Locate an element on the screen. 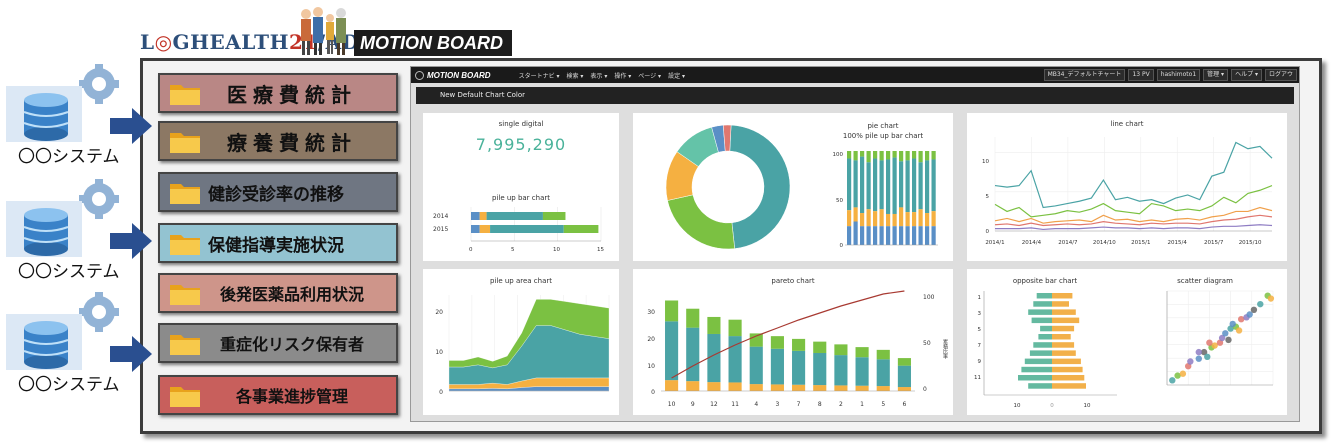 The height and width of the screenshot is (445, 1332). family-illustration-icon is located at coordinates (323, 31).